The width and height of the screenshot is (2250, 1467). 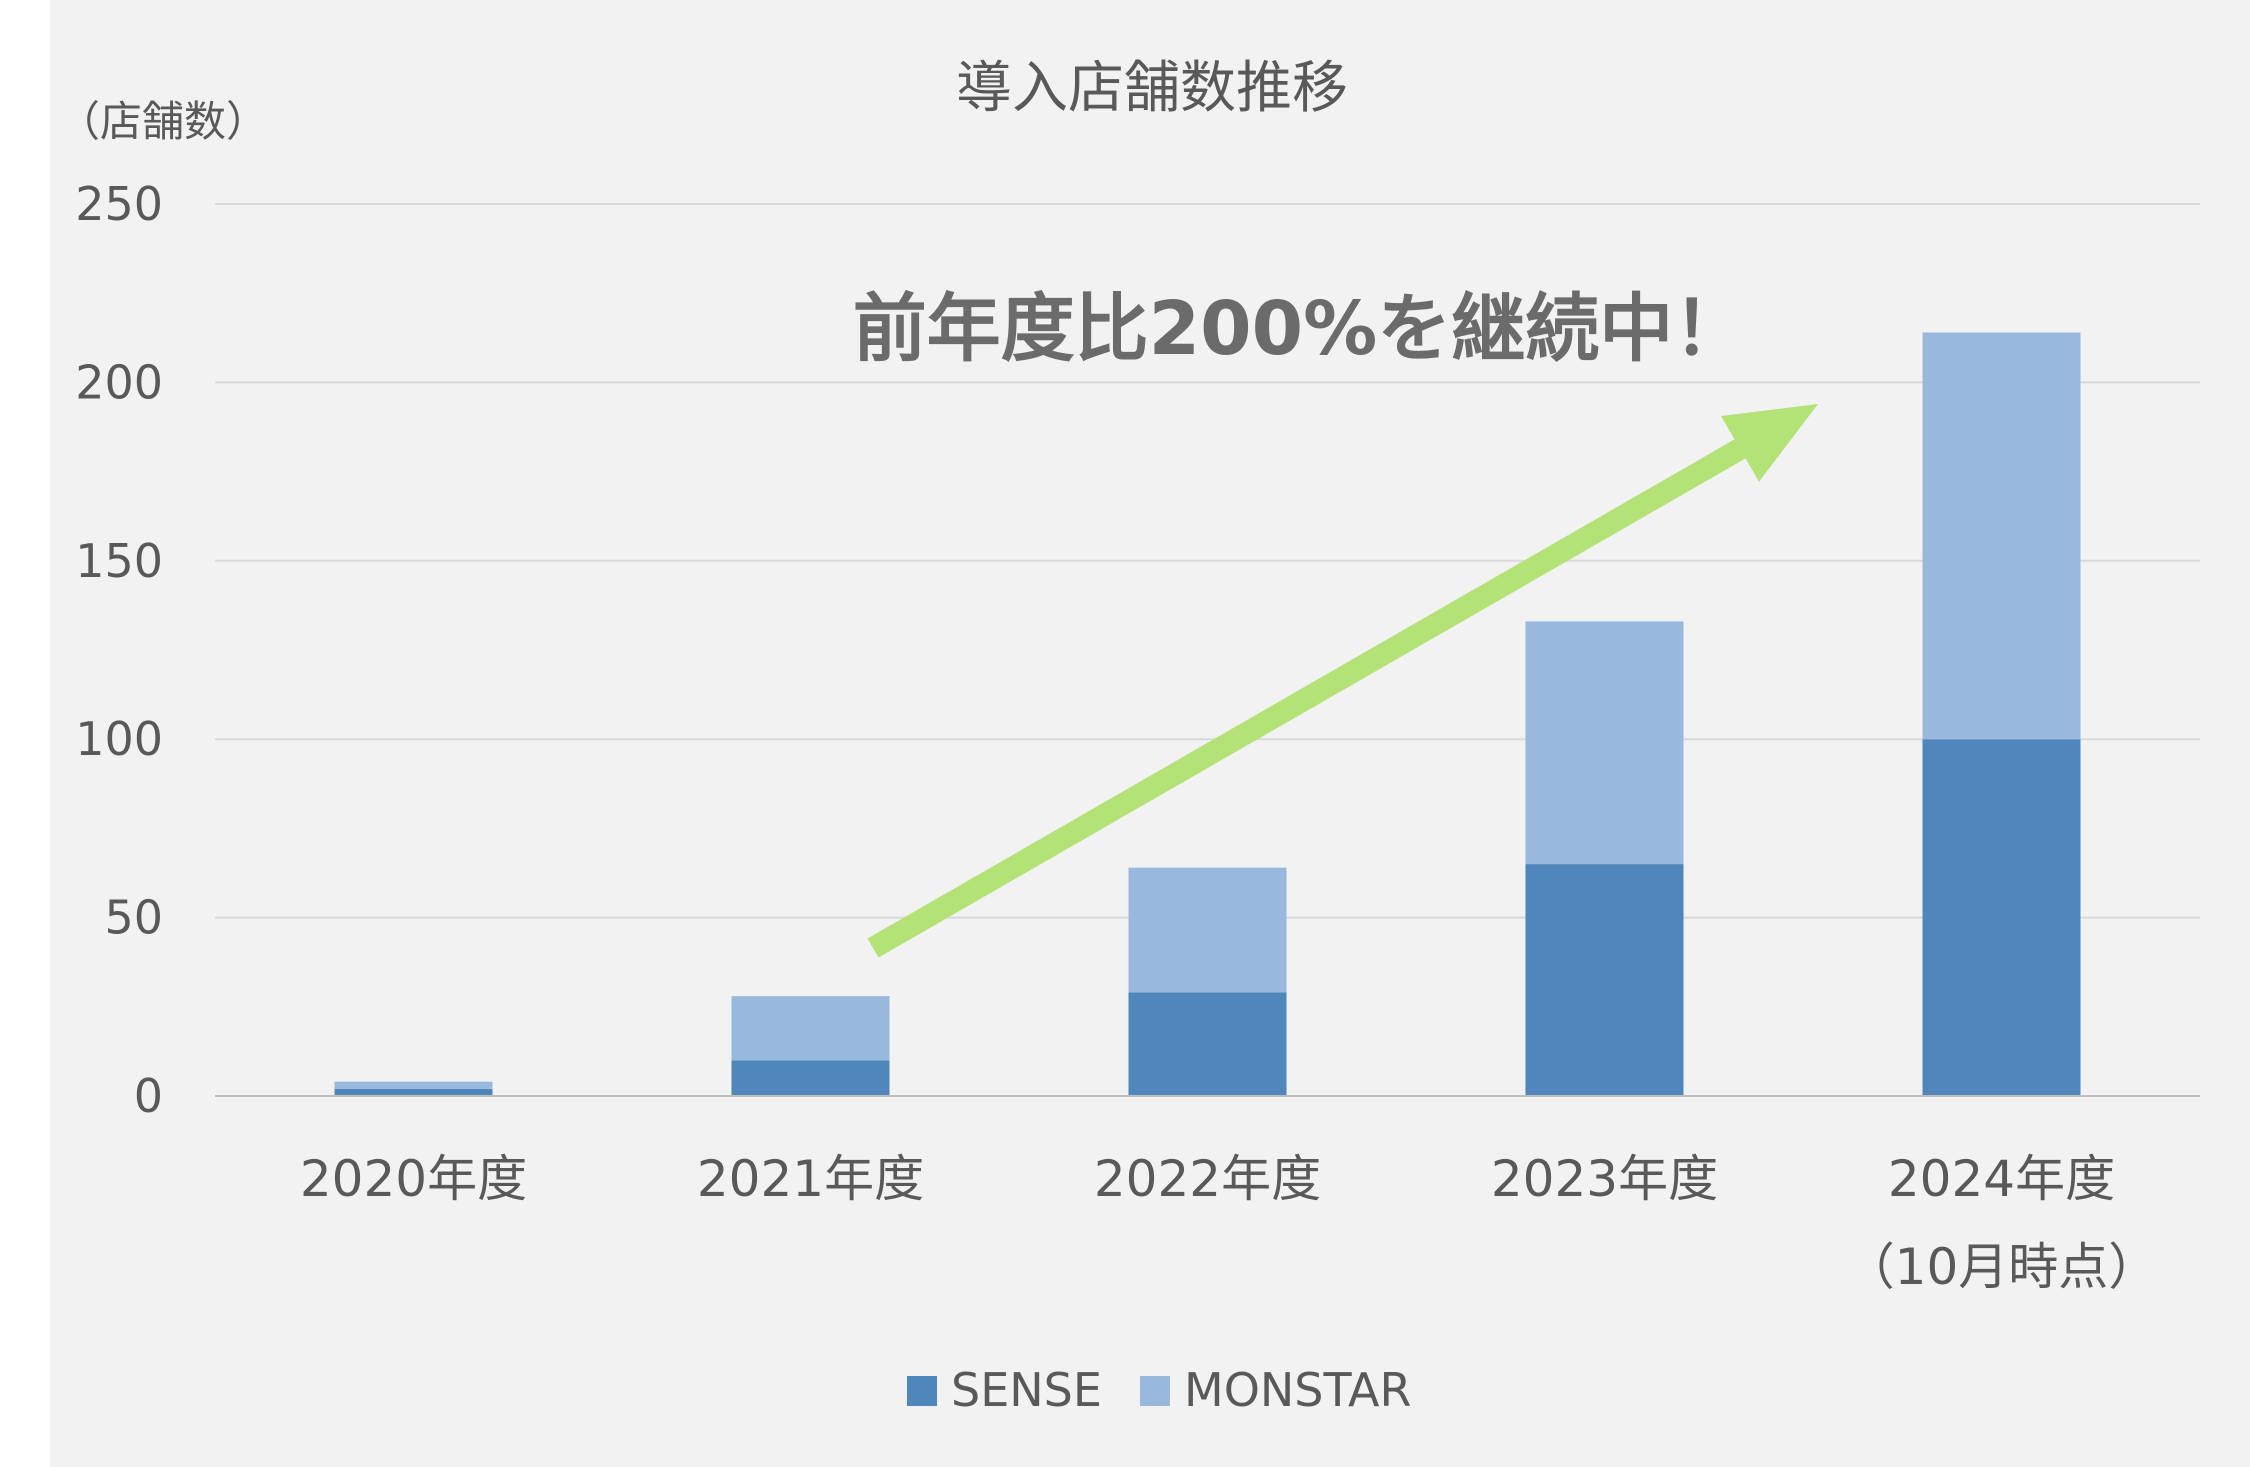 What do you see at coordinates (1207, 1179) in the screenshot?
I see `x-tick-label: 2022年度` at bounding box center [1207, 1179].